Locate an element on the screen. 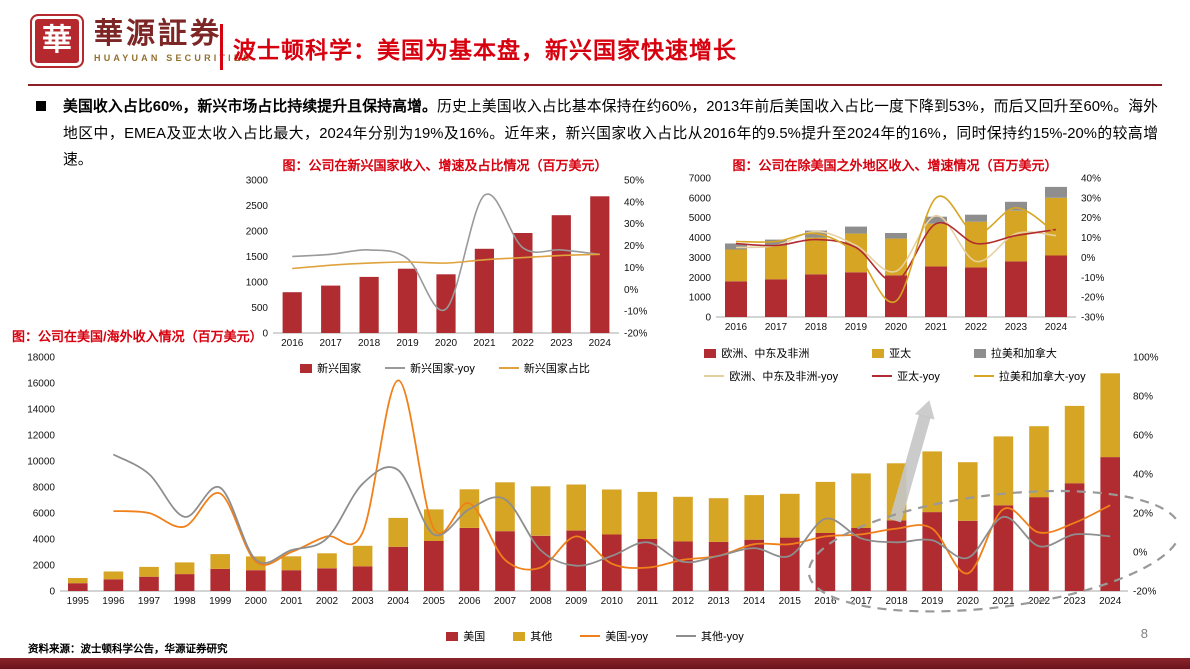 Image resolution: width=1190 pixels, height=669 pixels. svg-text: 2003 is located at coordinates (362, 601).